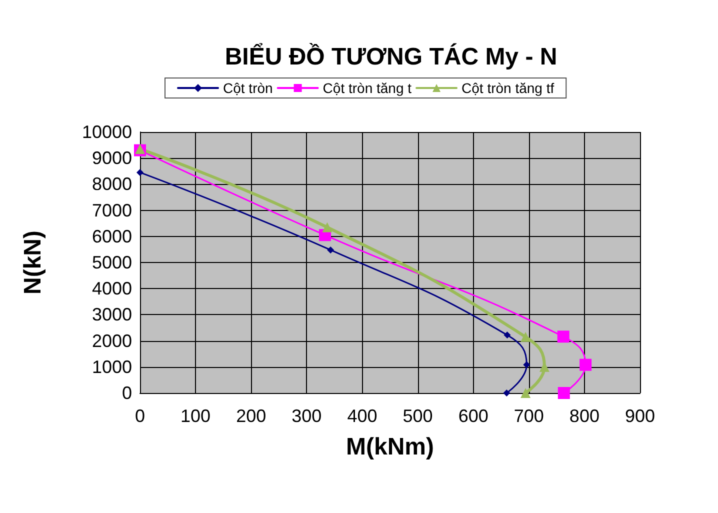  Describe the element at coordinates (473, 416) in the screenshot. I see `x-tick-label: 600` at that location.